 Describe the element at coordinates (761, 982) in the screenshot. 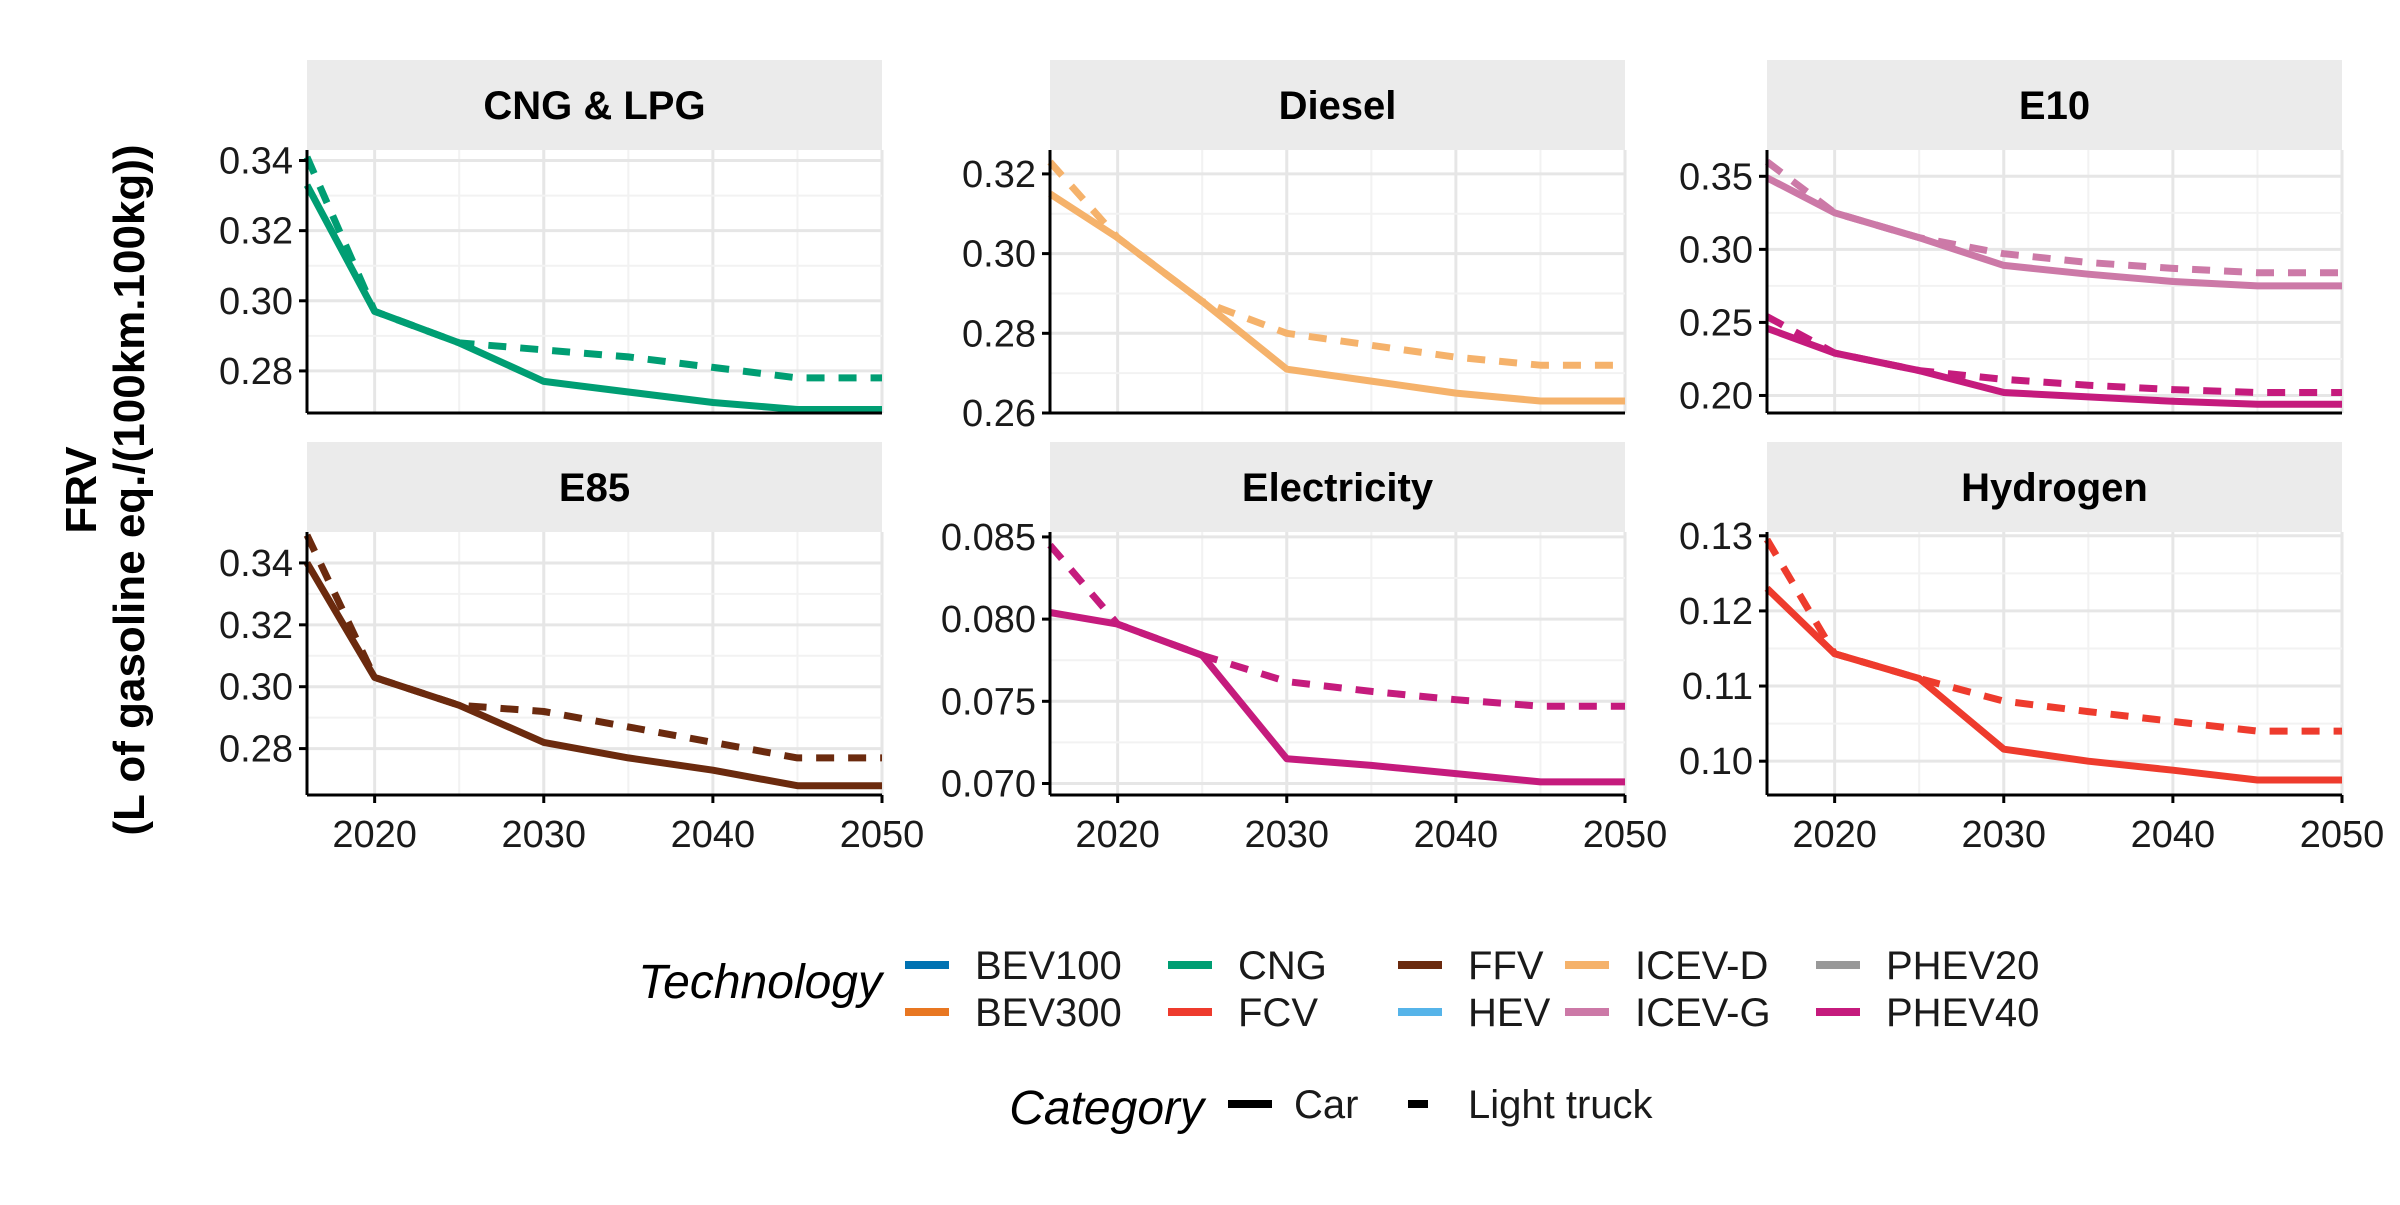

I see `technology-legend-title: Technology` at that location.